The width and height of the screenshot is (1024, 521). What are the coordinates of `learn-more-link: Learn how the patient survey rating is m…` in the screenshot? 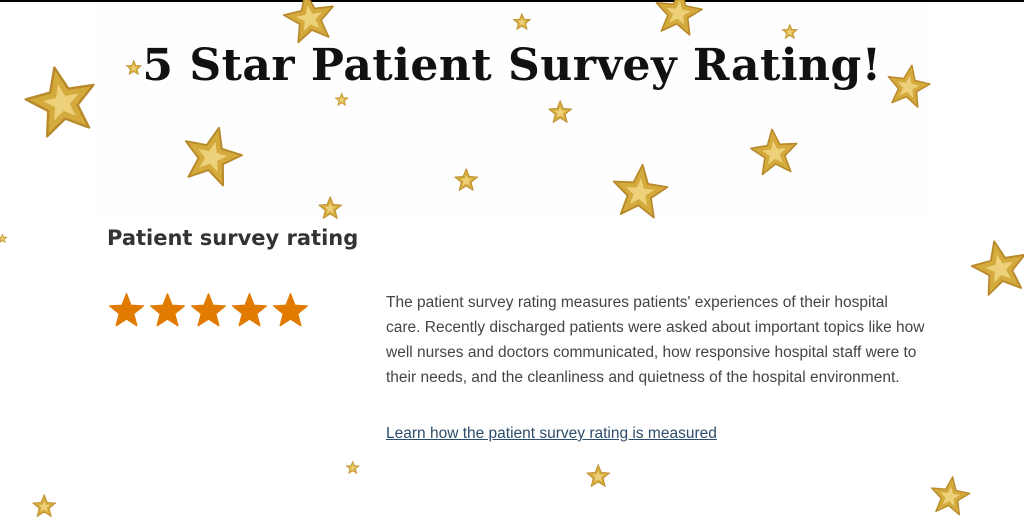 It's located at (551, 433).